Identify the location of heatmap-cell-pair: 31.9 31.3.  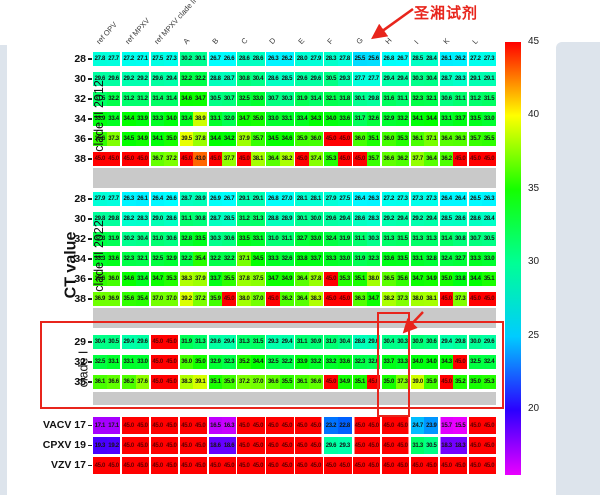
(193, 342).